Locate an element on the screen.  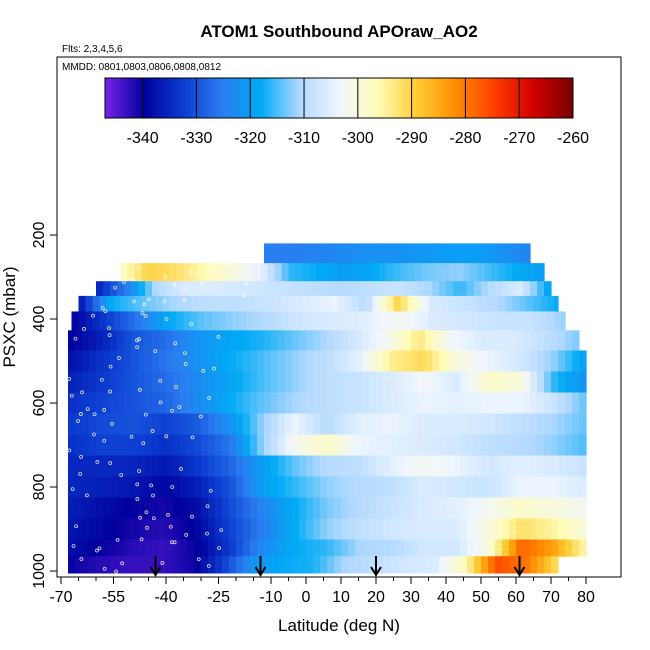
y-tick-label: 600 is located at coordinates (39, 403).